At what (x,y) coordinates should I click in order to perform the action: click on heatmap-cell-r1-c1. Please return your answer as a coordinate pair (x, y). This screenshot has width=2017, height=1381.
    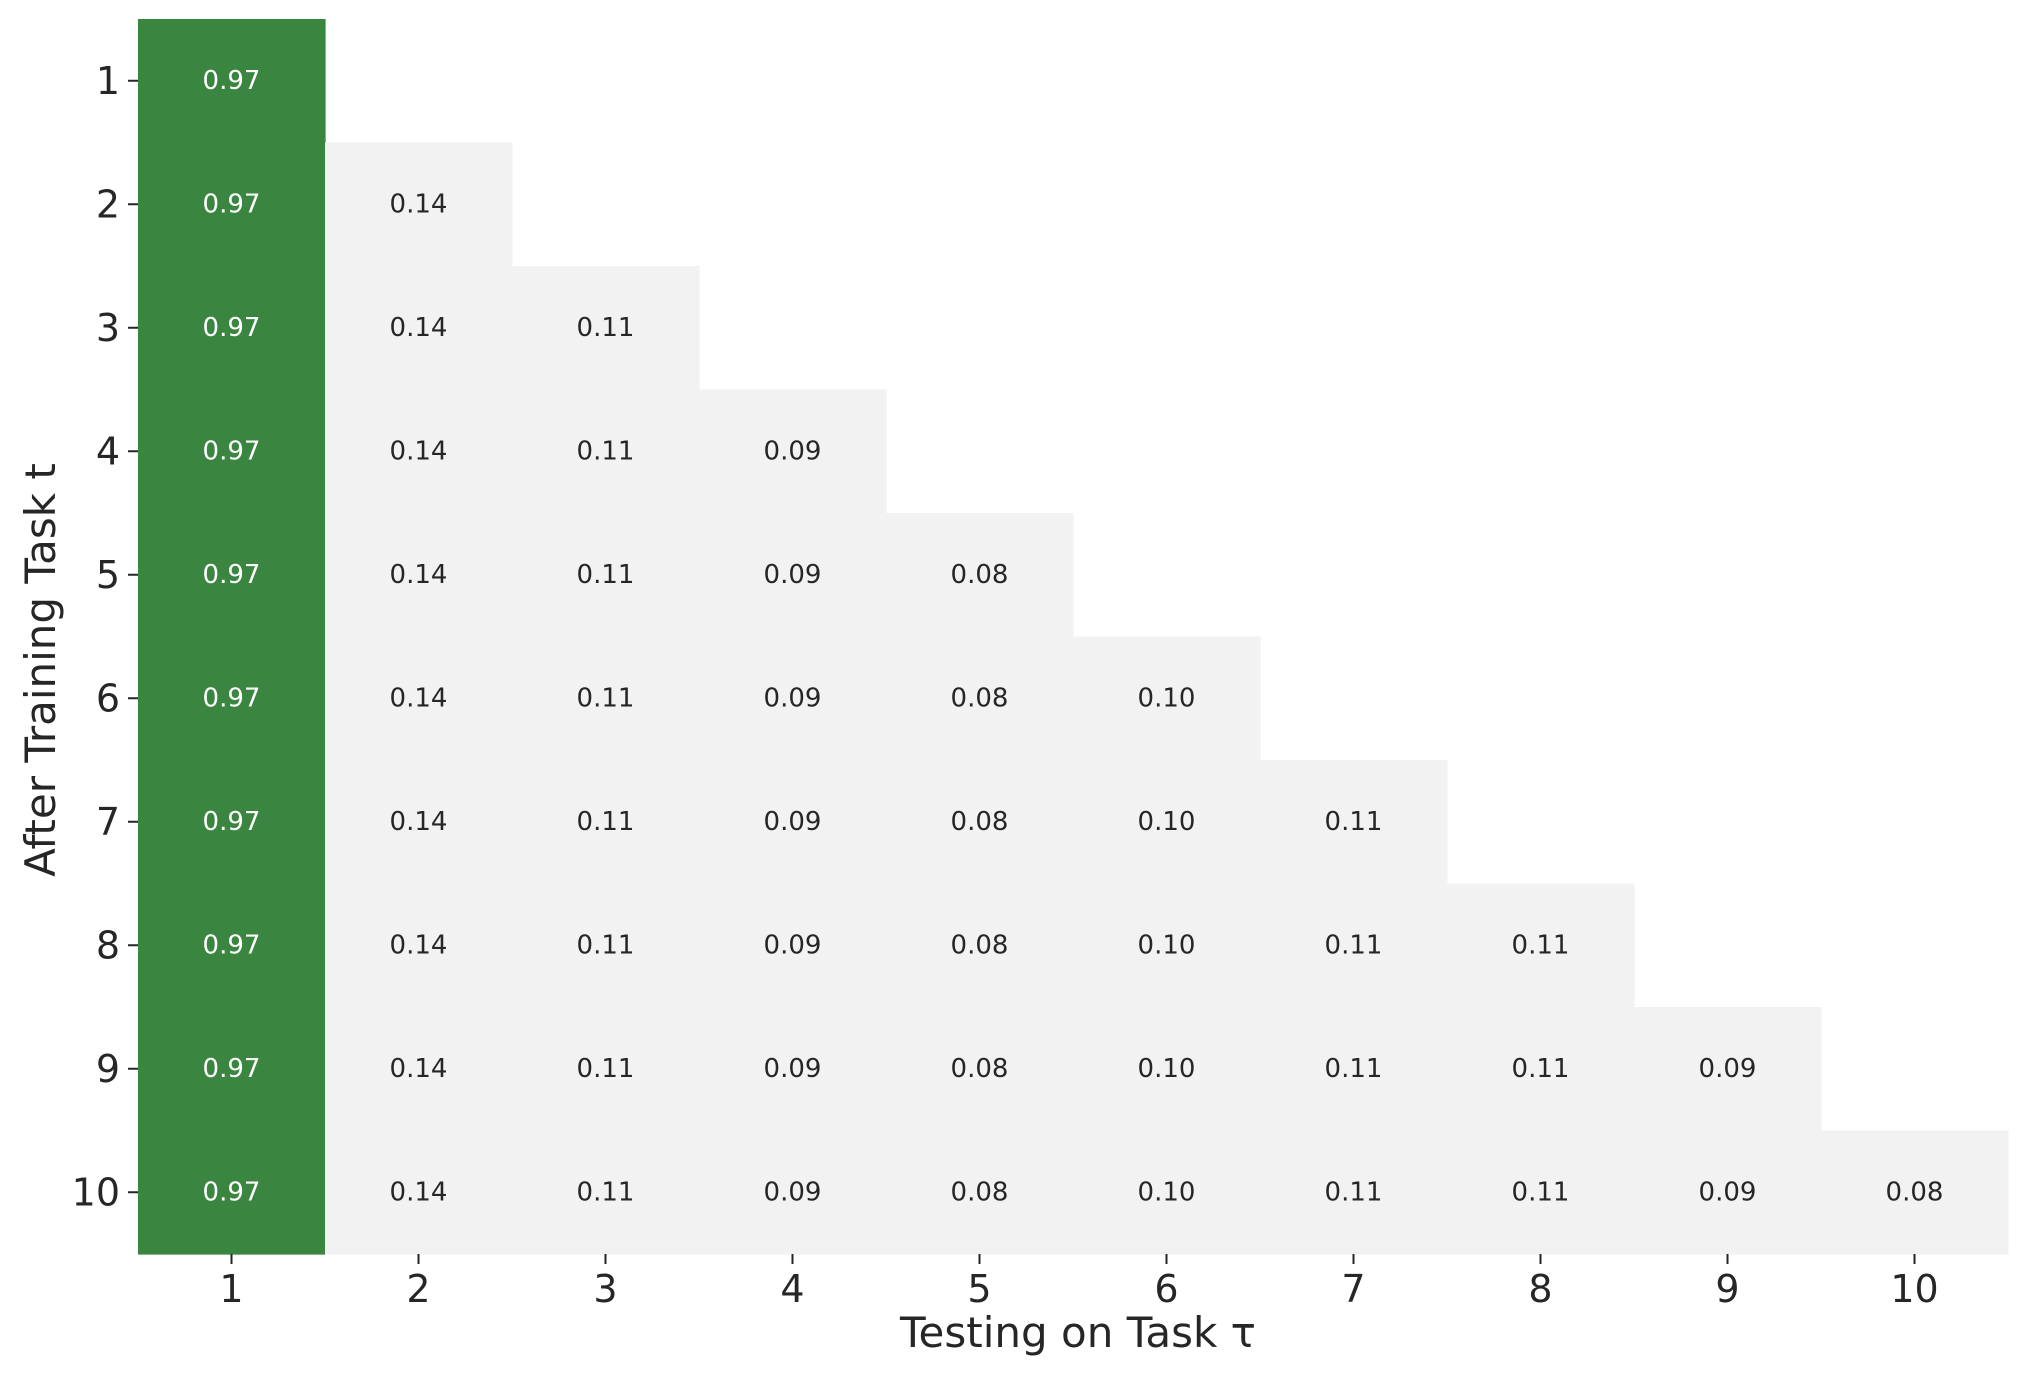
    Looking at the image, I should click on (232, 81).